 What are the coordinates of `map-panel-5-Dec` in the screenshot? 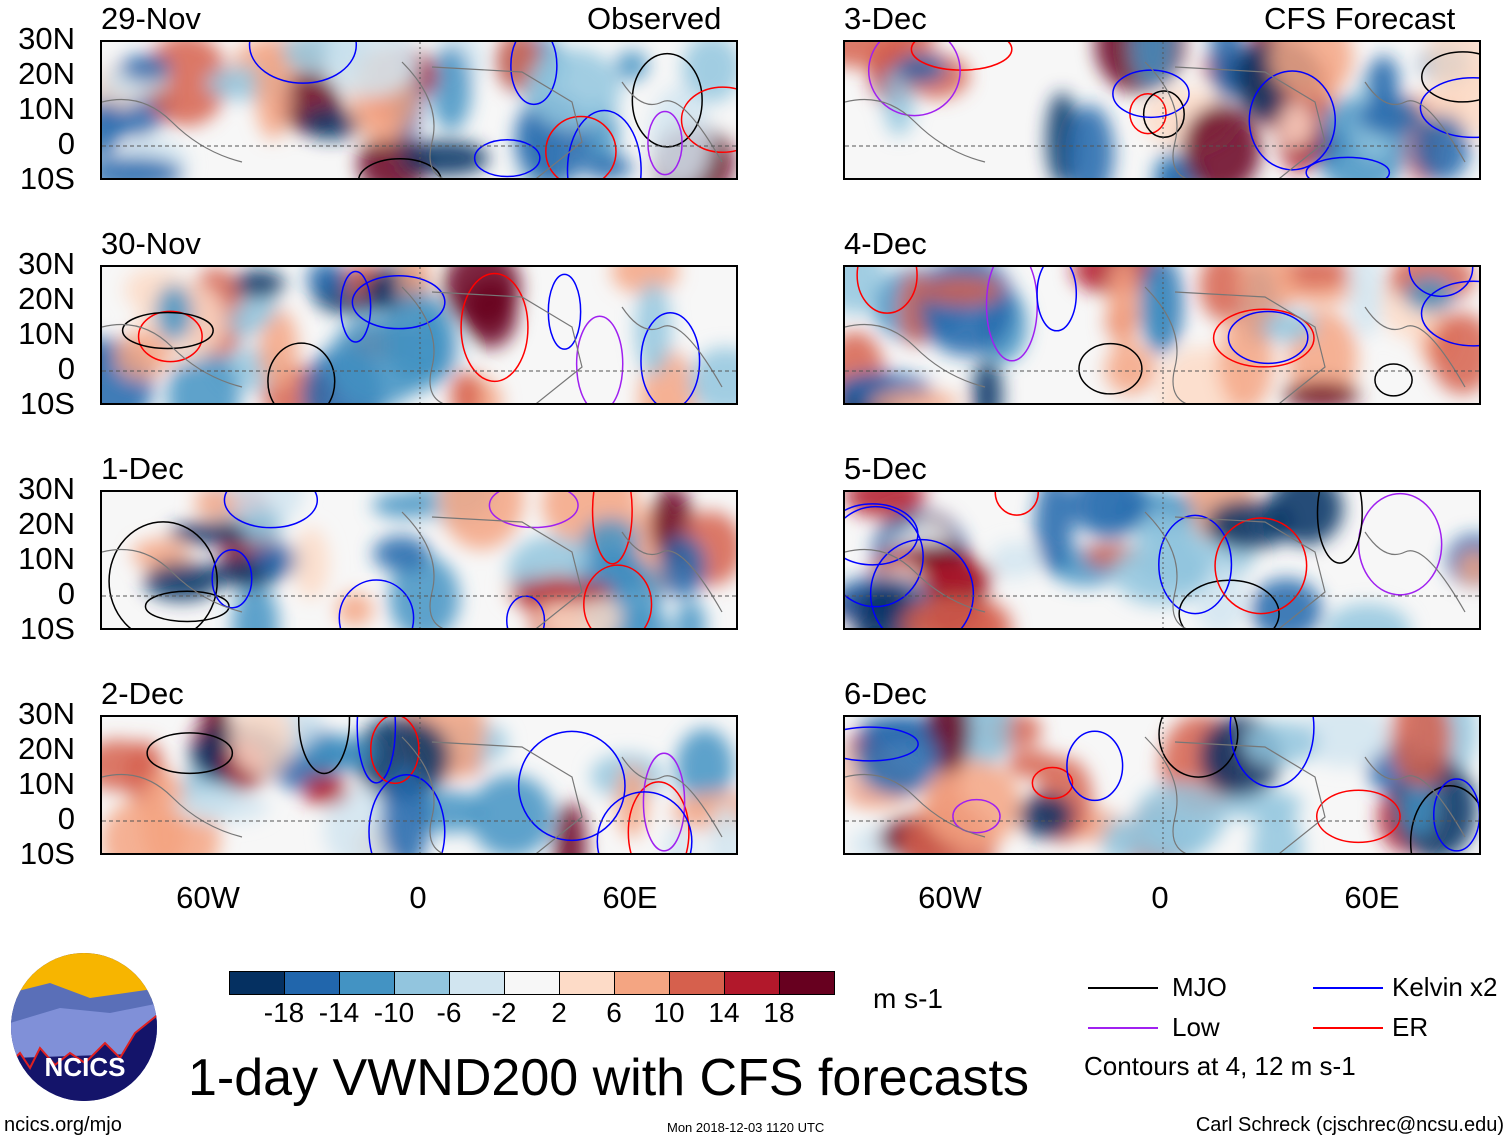 It's located at (1162, 560).